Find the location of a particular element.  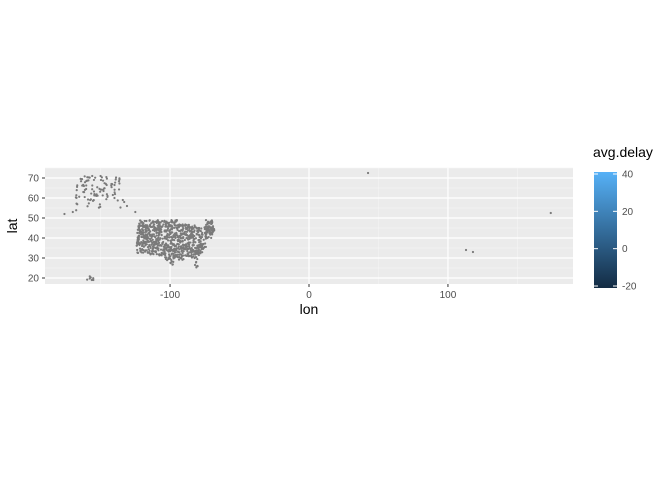

x-tick-label: 100 is located at coordinates (448, 295).